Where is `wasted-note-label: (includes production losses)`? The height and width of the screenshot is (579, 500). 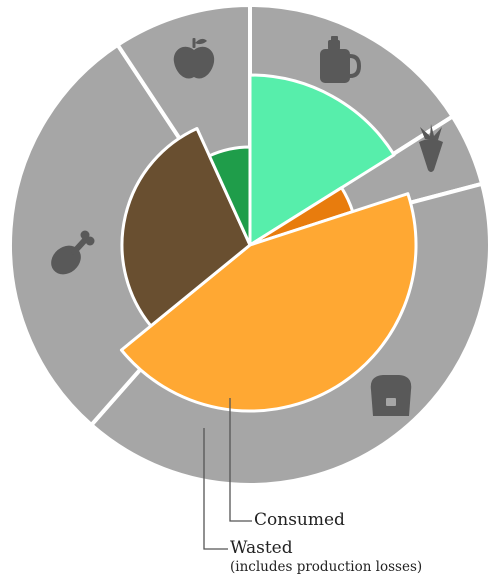
wasted-note-label: (includes production losses) is located at coordinates (326, 567).